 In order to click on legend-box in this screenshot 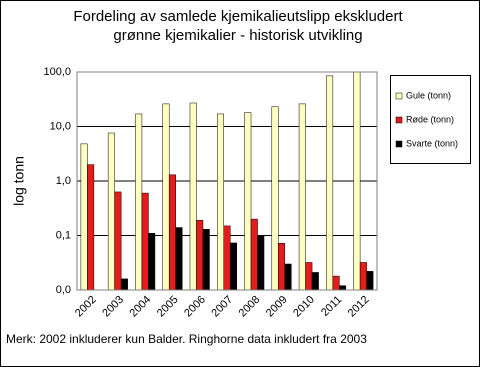, I will do `click(430, 119)`.